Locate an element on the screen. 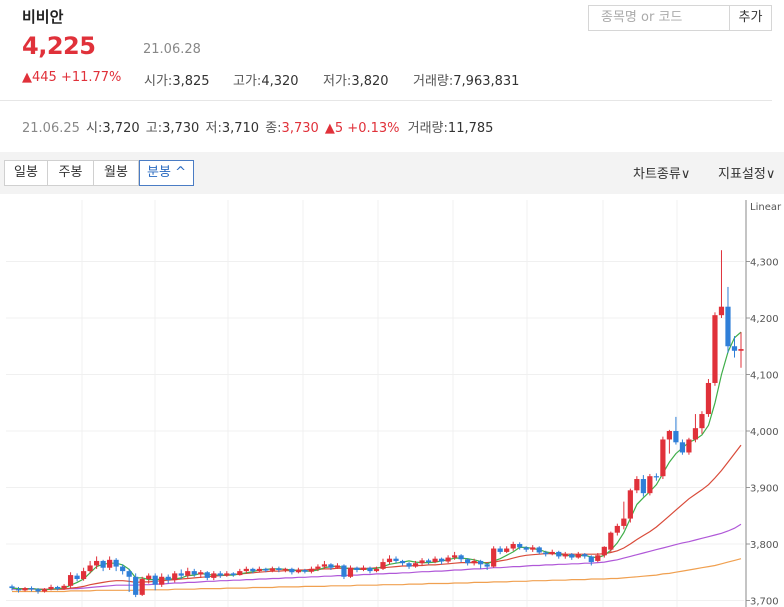  rt-volume-label: 거래량 is located at coordinates (425, 128).